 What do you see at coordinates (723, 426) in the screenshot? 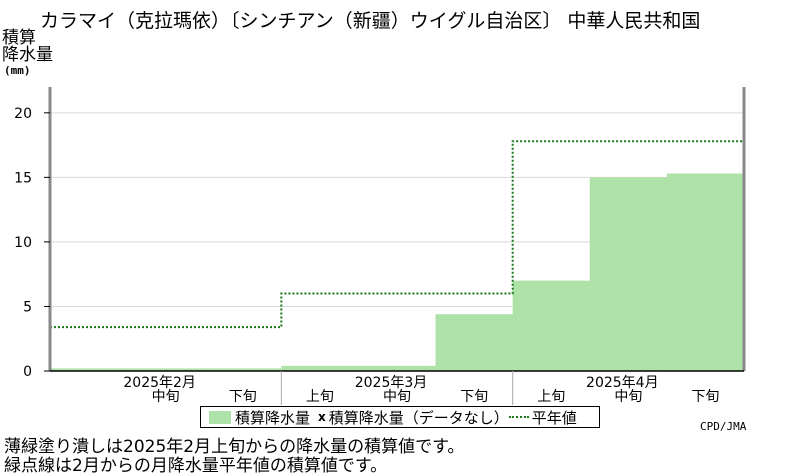
I see `credit-text: CPD/JMA` at bounding box center [723, 426].